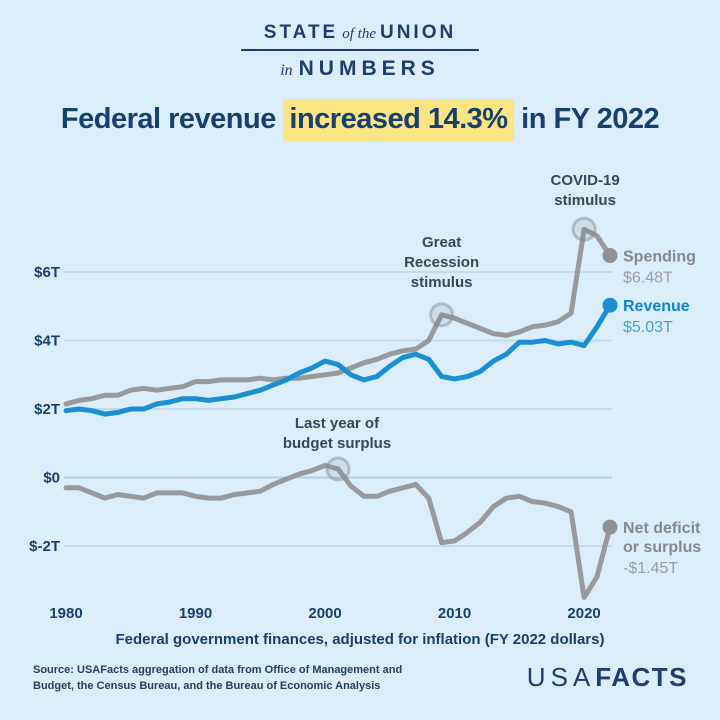  What do you see at coordinates (418, 32) in the screenshot?
I see `brand-union: UNION` at bounding box center [418, 32].